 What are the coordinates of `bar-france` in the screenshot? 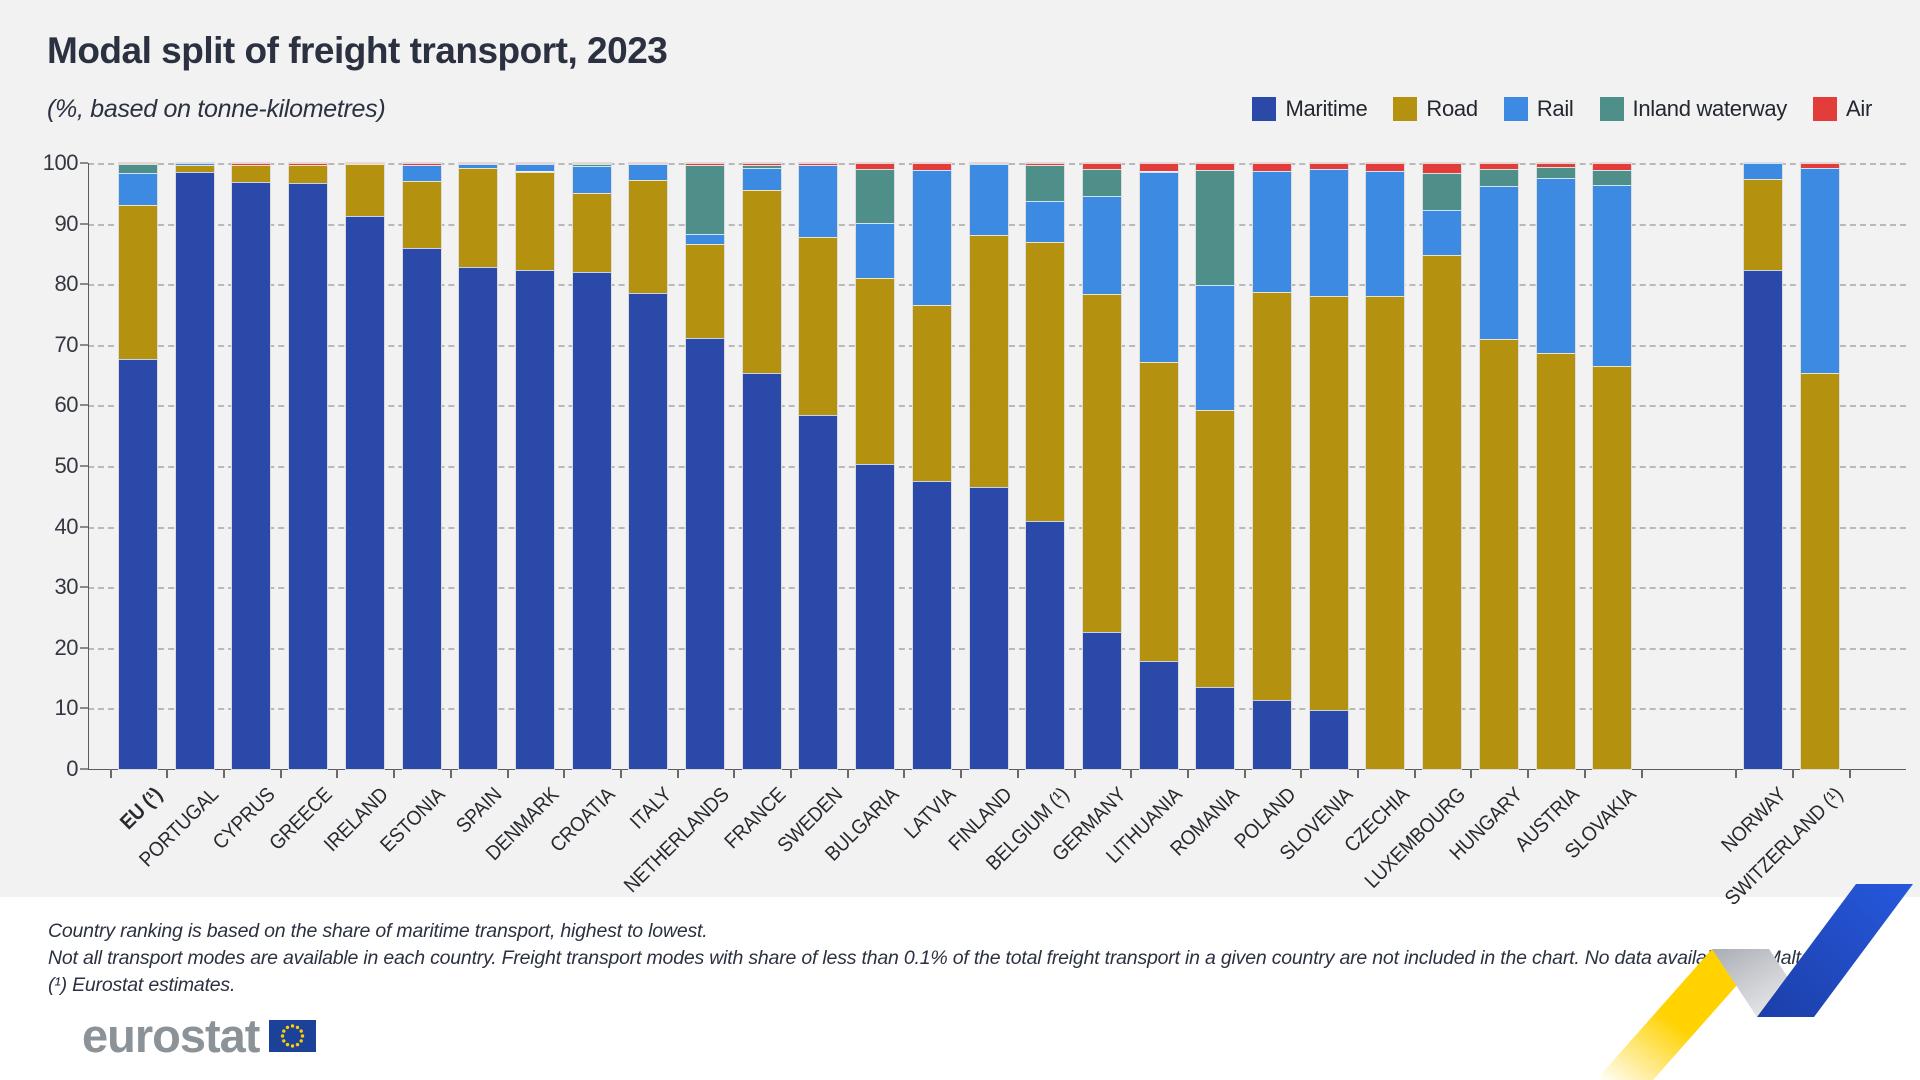 It's located at (761, 466).